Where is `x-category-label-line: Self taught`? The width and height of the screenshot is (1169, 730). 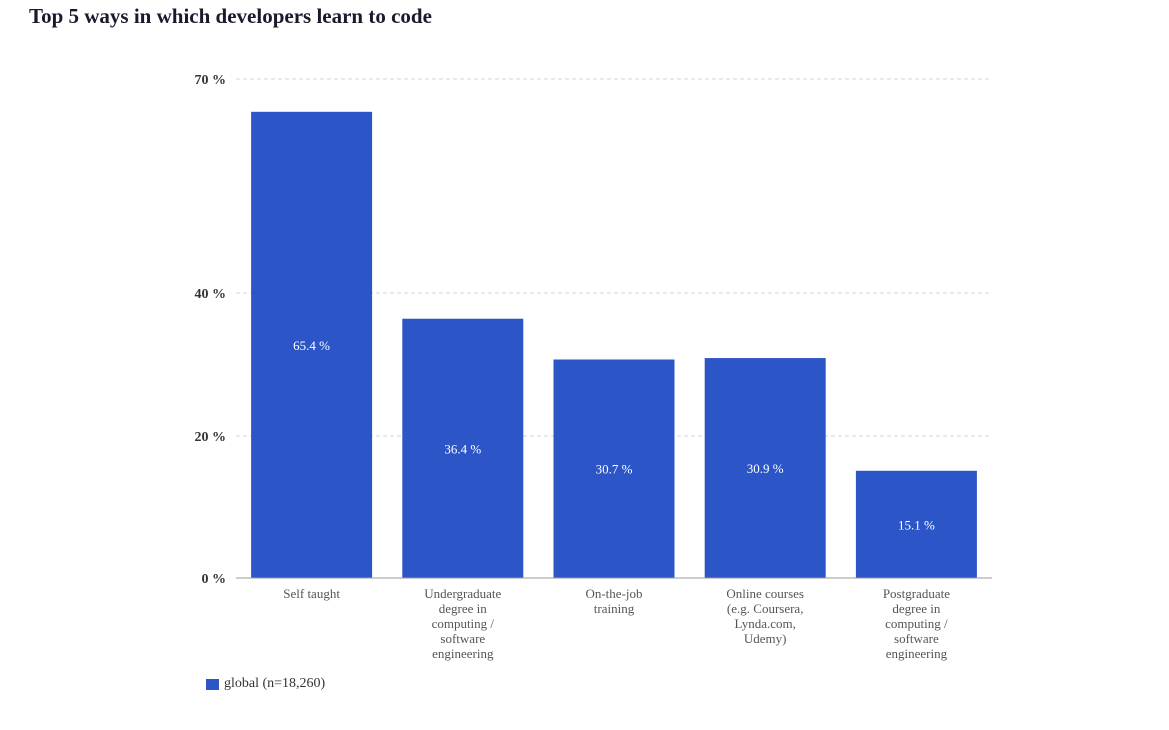
x-category-label-line: Self taught is located at coordinates (311, 593).